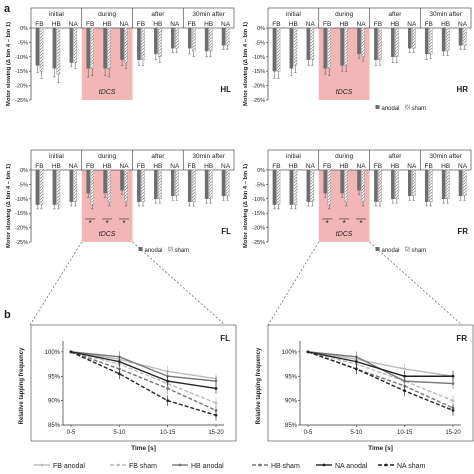 This screenshot has width=474, height=474. What do you see at coordinates (42, 465) in the screenshot?
I see `legend-marker` at bounding box center [42, 465].